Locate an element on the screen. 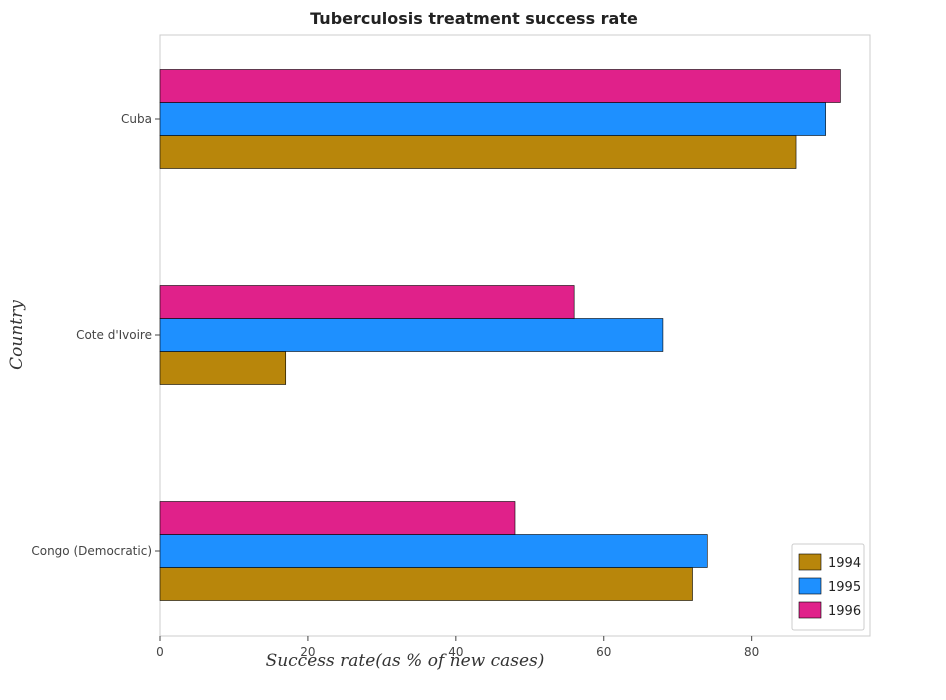 The image size is (946, 700). y-tick-label: Cote d'Ivoire is located at coordinates (114, 335).